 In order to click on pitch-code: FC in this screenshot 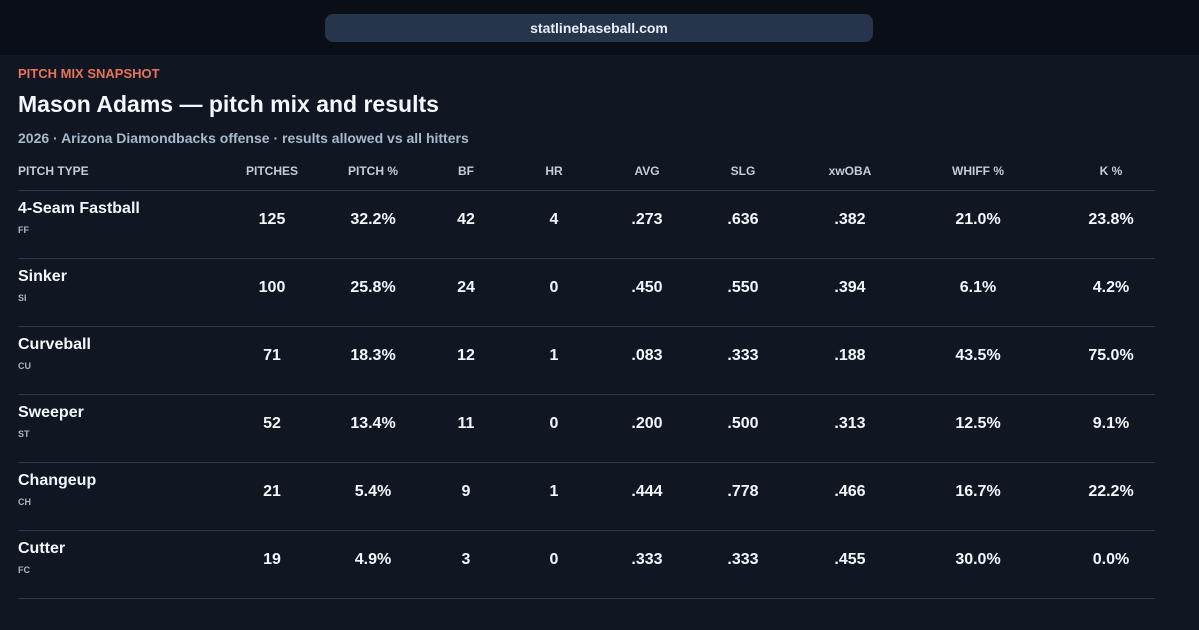, I will do `click(24, 570)`.